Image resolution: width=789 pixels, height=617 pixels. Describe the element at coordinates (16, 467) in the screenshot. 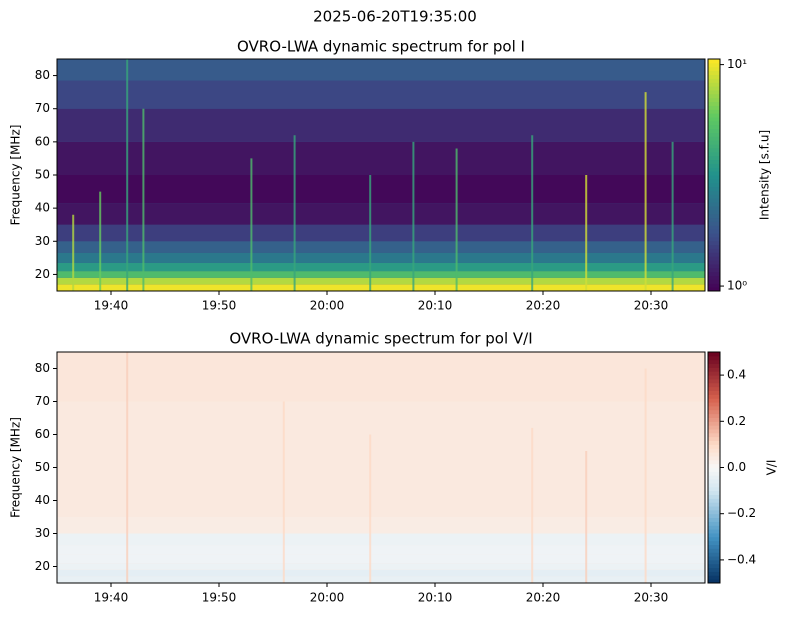

I see `y-axis-label: Frequency [MHz]` at that location.